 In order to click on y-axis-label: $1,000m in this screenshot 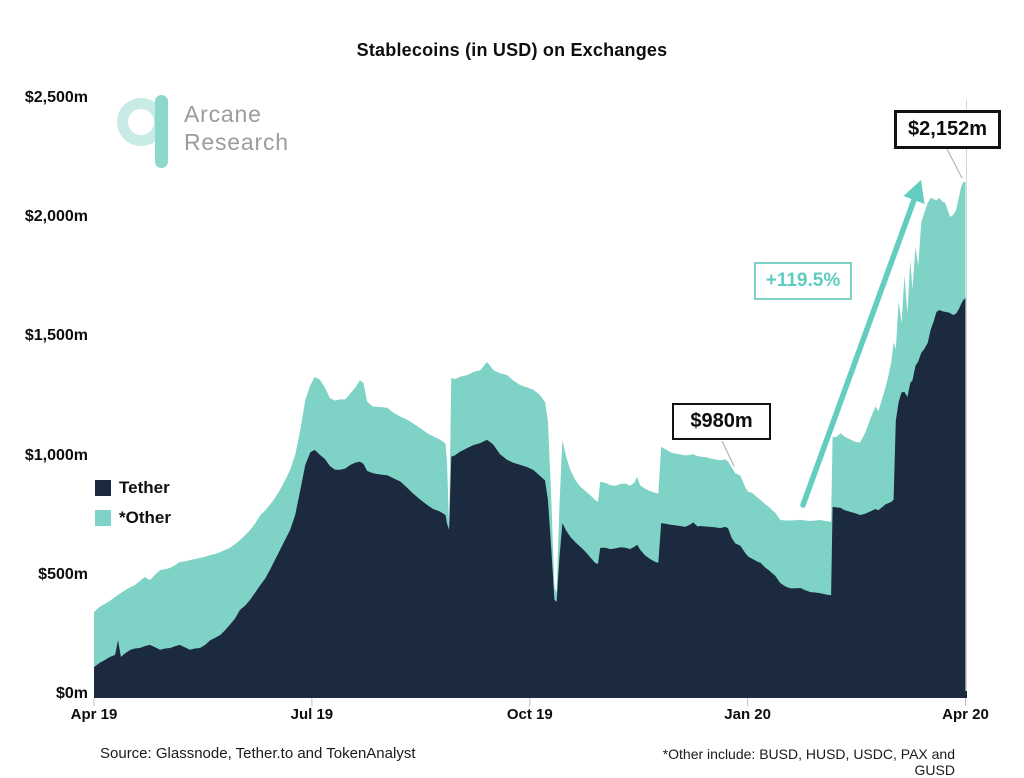, I will do `click(56, 455)`.